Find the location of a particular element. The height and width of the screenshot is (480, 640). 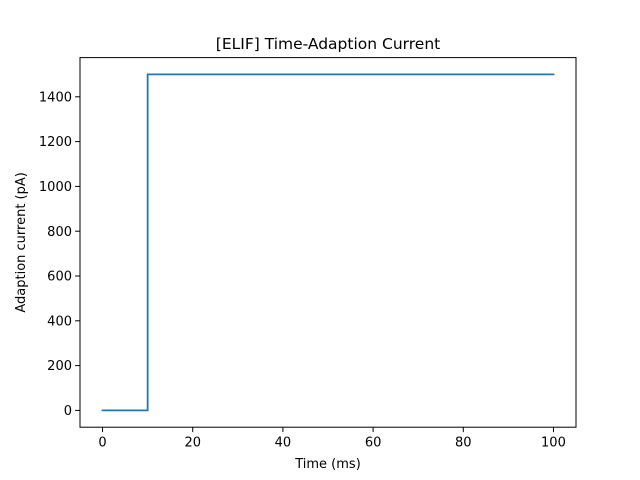

x-axis-label: Time (ms) is located at coordinates (327, 464).